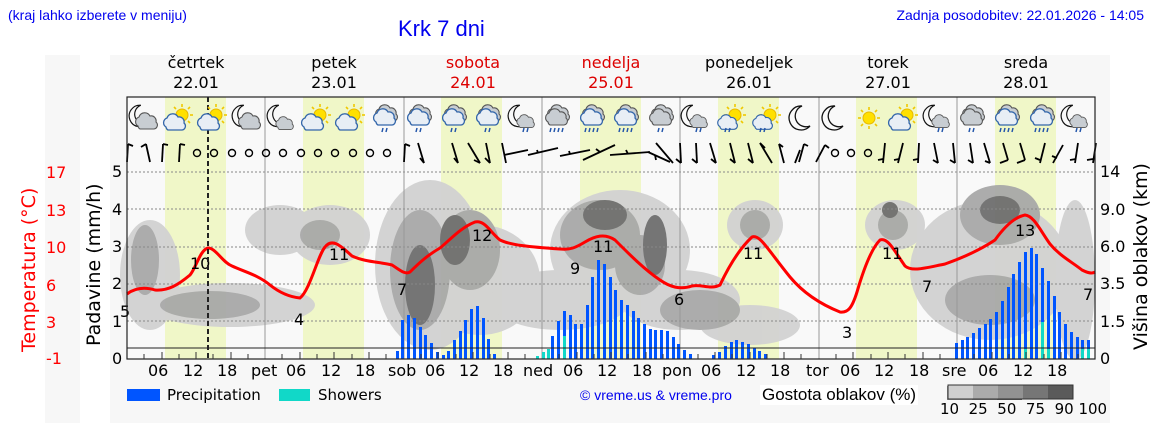 The image size is (1152, 443). What do you see at coordinates (1113, 321) in the screenshot?
I see `cloud-height-tick: 1.5` at bounding box center [1113, 321].